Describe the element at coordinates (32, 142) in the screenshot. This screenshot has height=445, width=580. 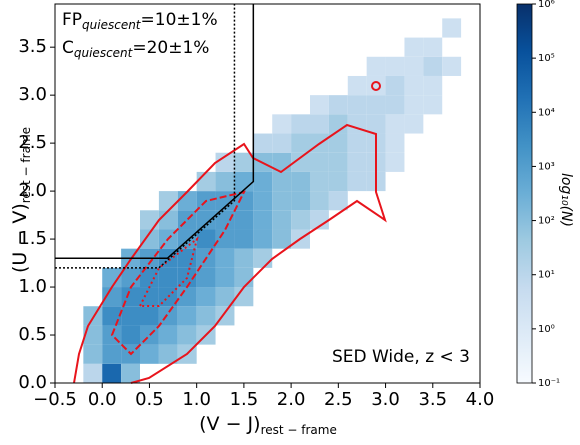
I see `y-tick-label: 2.5` at that location.